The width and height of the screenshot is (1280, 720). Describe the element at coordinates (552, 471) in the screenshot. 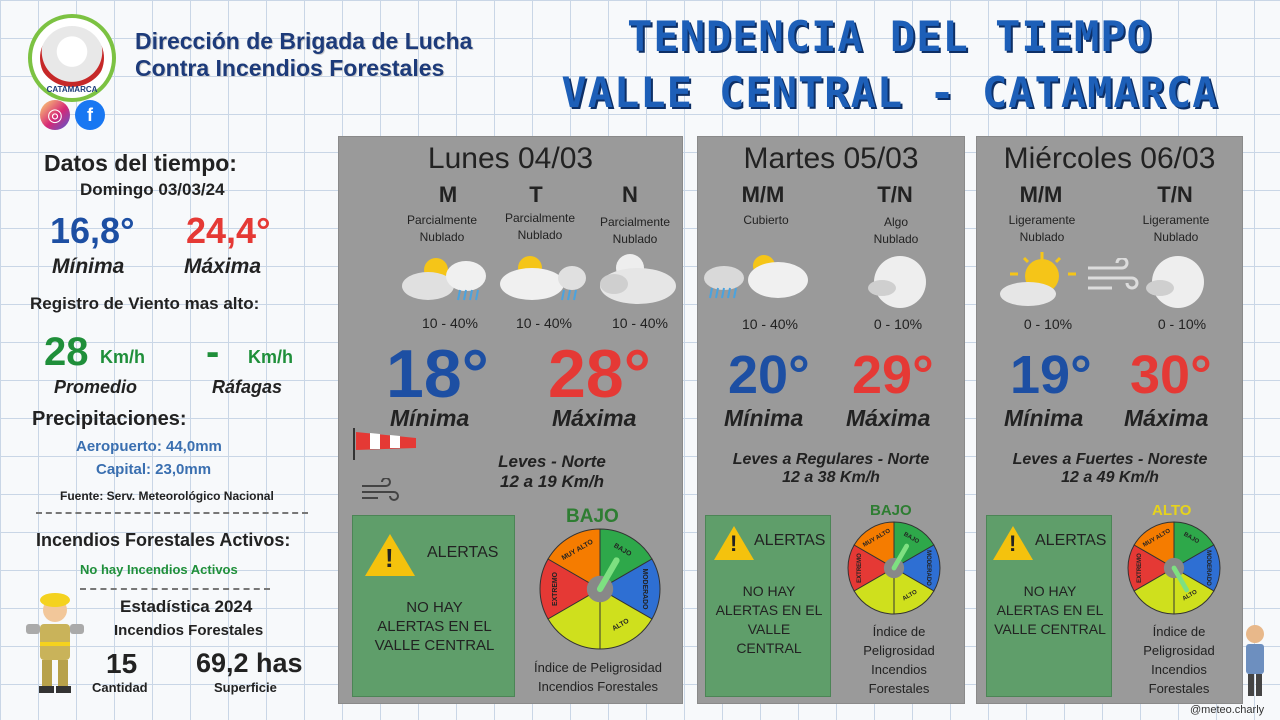

I see `wind-forecast: Leves - Norte 12 a 19 Km/h` at that location.